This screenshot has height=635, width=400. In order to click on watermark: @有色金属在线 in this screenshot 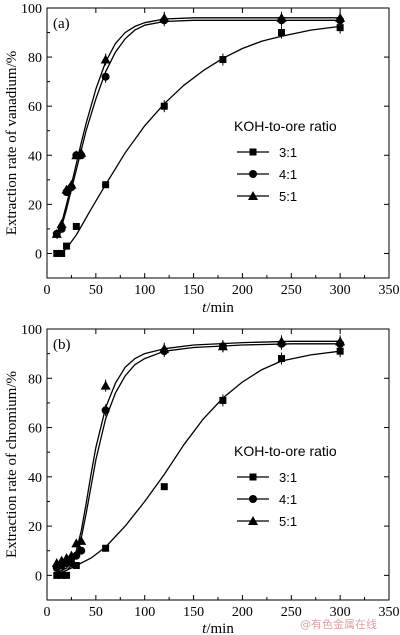, I will do `click(338, 624)`.